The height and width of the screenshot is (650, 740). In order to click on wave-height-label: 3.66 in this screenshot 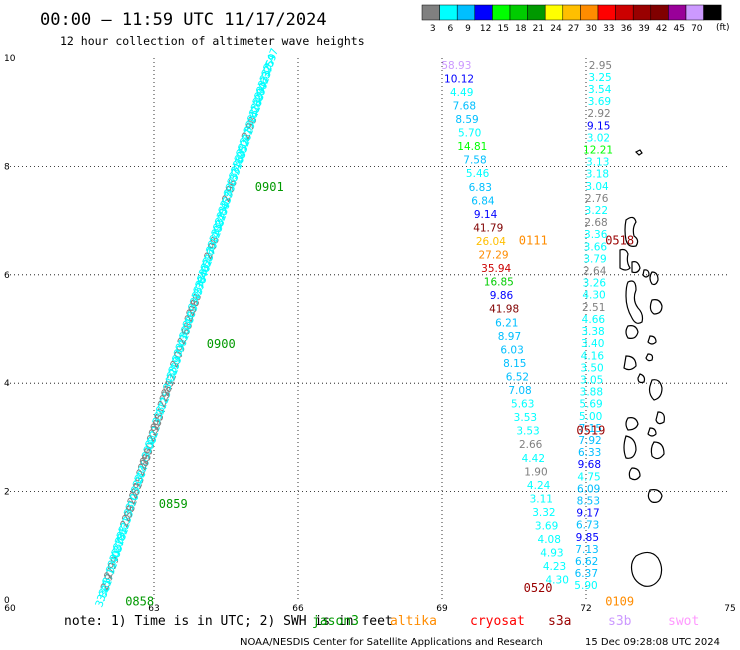, I will do `click(596, 247)`.